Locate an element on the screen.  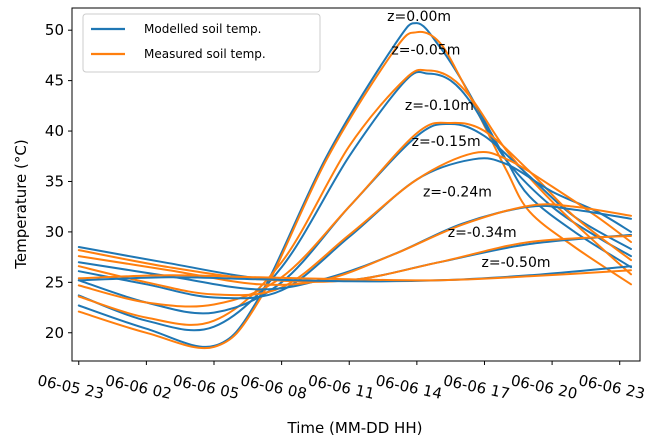
x-tick-label: 06-06 08 is located at coordinates (274, 387).